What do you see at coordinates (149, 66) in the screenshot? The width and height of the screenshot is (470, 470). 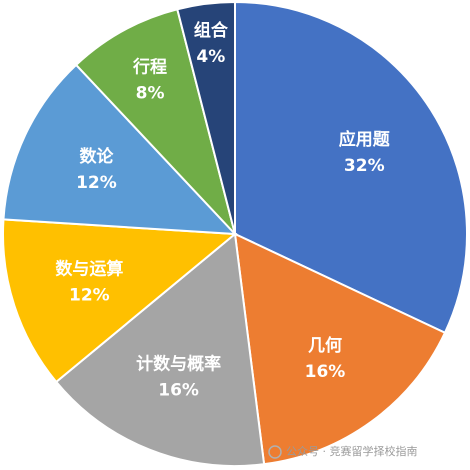 I see `slice-label: 行程` at bounding box center [149, 66].